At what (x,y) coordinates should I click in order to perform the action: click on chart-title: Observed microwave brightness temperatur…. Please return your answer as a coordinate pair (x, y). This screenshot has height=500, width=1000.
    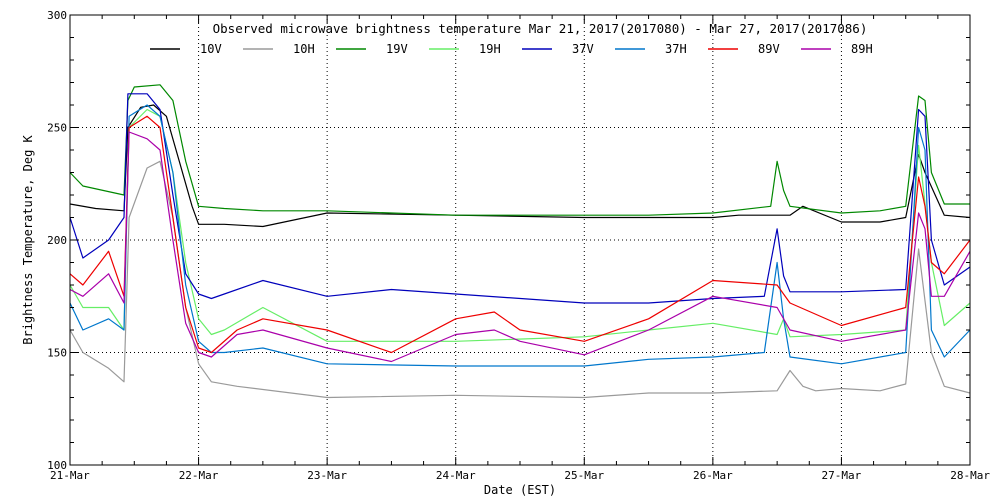
    Looking at the image, I should click on (540, 28).